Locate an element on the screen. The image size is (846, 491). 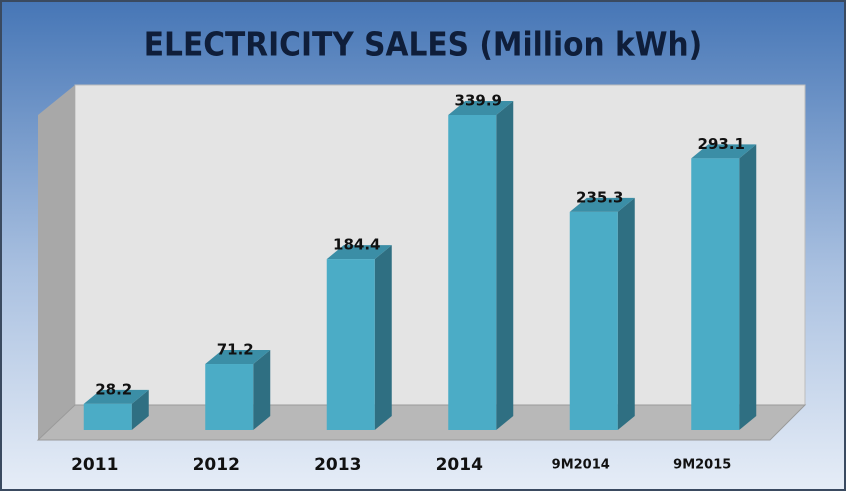
x-tick-label: 2012 is located at coordinates (216, 465).